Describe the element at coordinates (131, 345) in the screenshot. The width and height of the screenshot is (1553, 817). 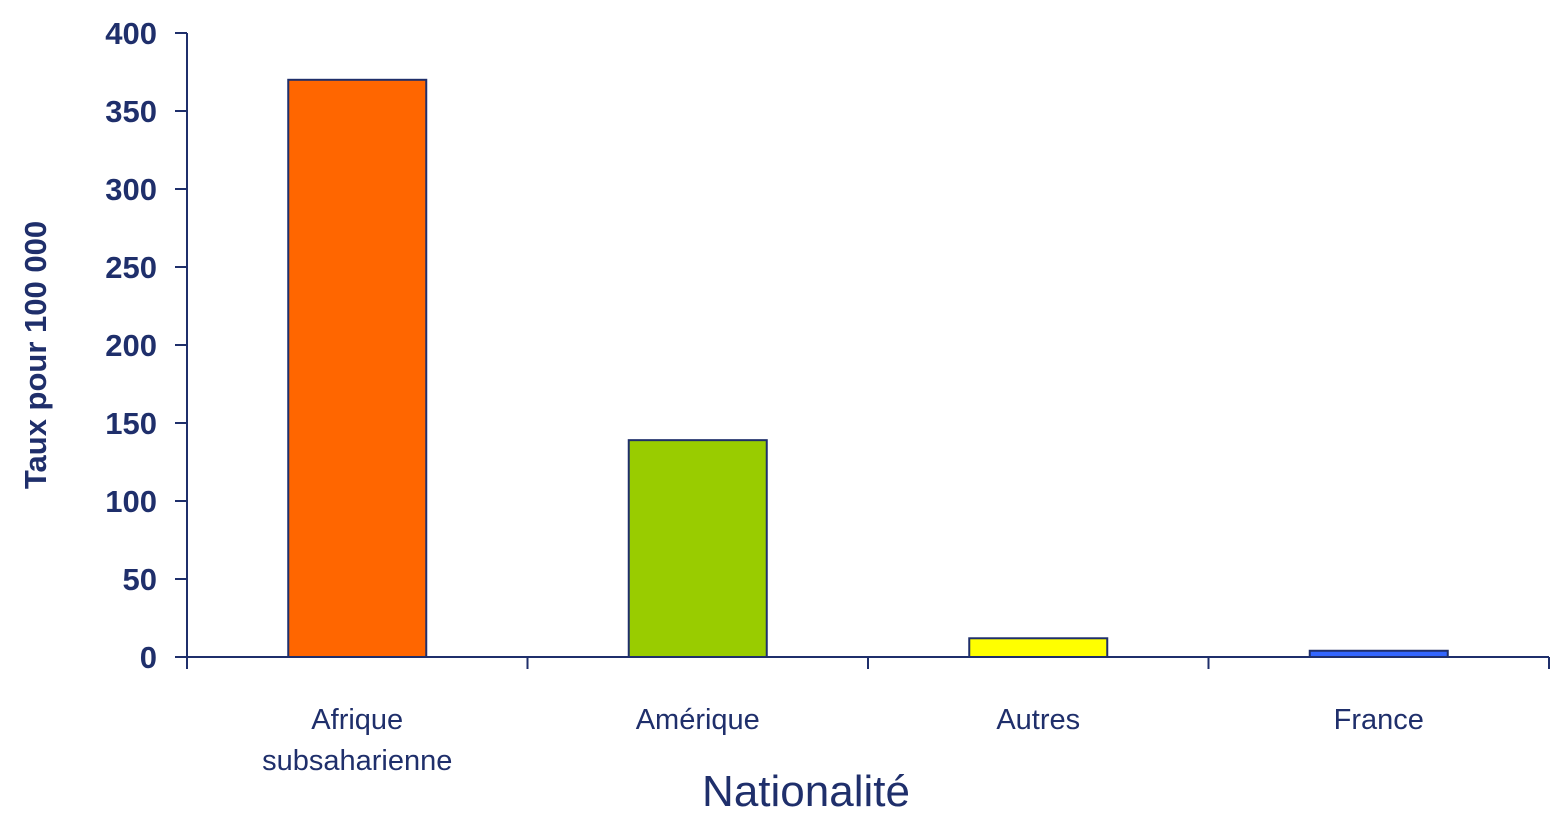
I see `y-tick-label: 200` at that location.